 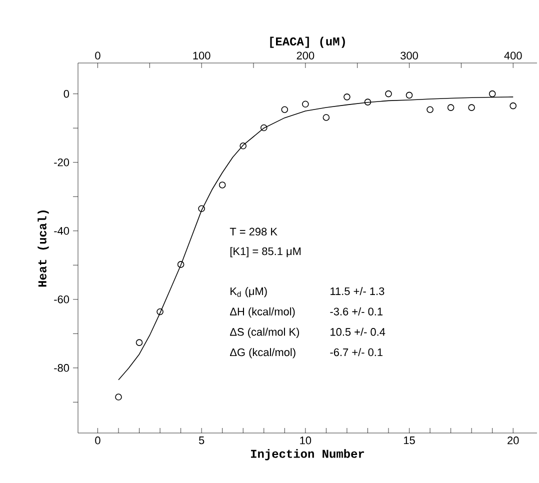 I want to click on x-tick-label: 5, so click(x=201, y=440).